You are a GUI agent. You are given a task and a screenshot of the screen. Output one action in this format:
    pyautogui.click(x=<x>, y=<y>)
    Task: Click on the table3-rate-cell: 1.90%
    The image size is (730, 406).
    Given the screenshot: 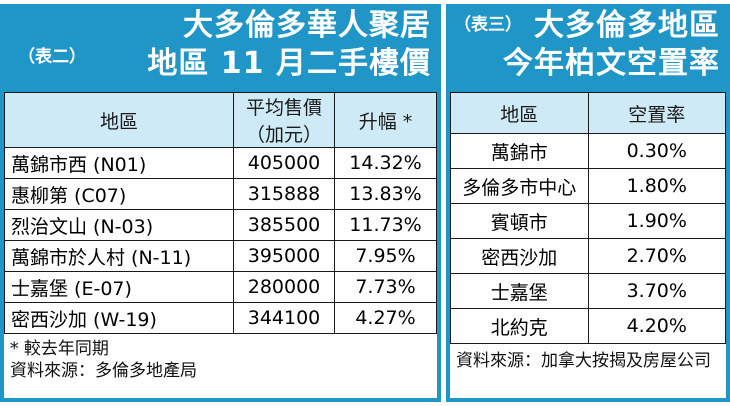 What is the action you would take?
    pyautogui.click(x=656, y=221)
    